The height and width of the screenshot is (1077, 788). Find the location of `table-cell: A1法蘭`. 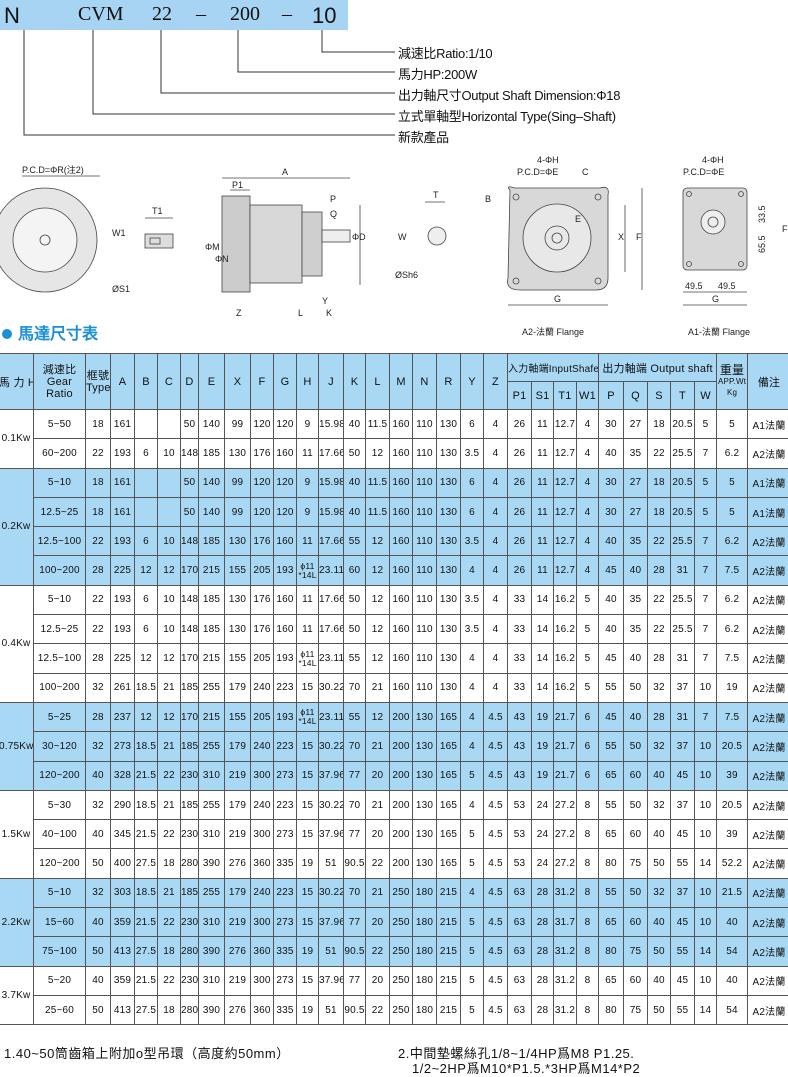

table-cell: A1法蘭 is located at coordinates (767, 482).